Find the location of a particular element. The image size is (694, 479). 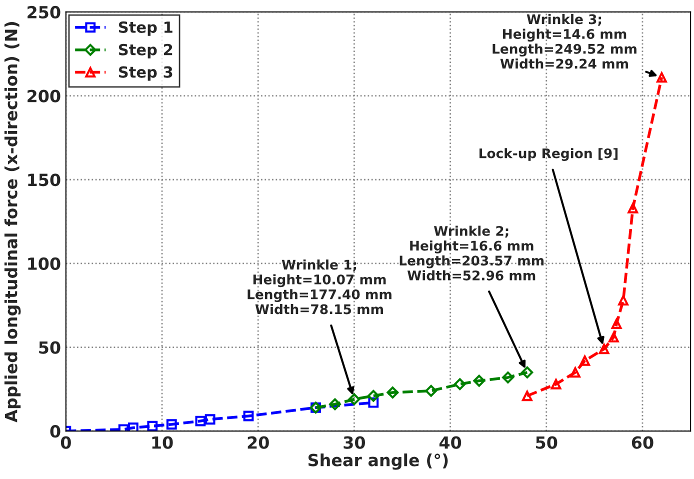

annotation: Lock-up Region [9] is located at coordinates (549, 154).